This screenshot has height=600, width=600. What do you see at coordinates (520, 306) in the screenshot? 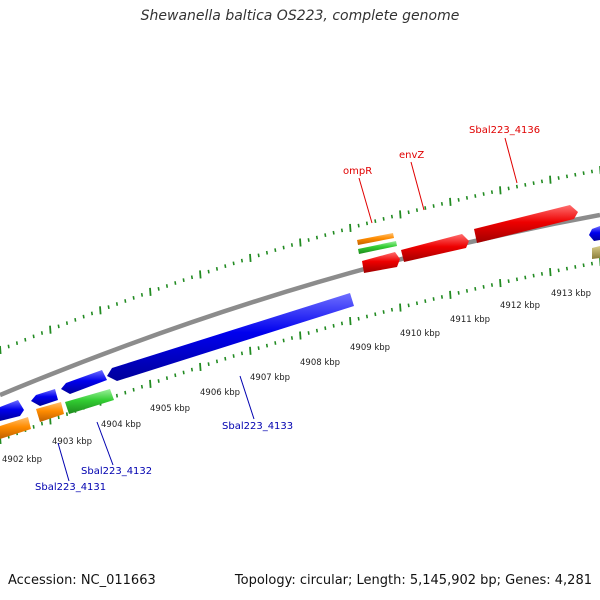
I see `kbp-label: 4912 kbp` at bounding box center [520, 306].